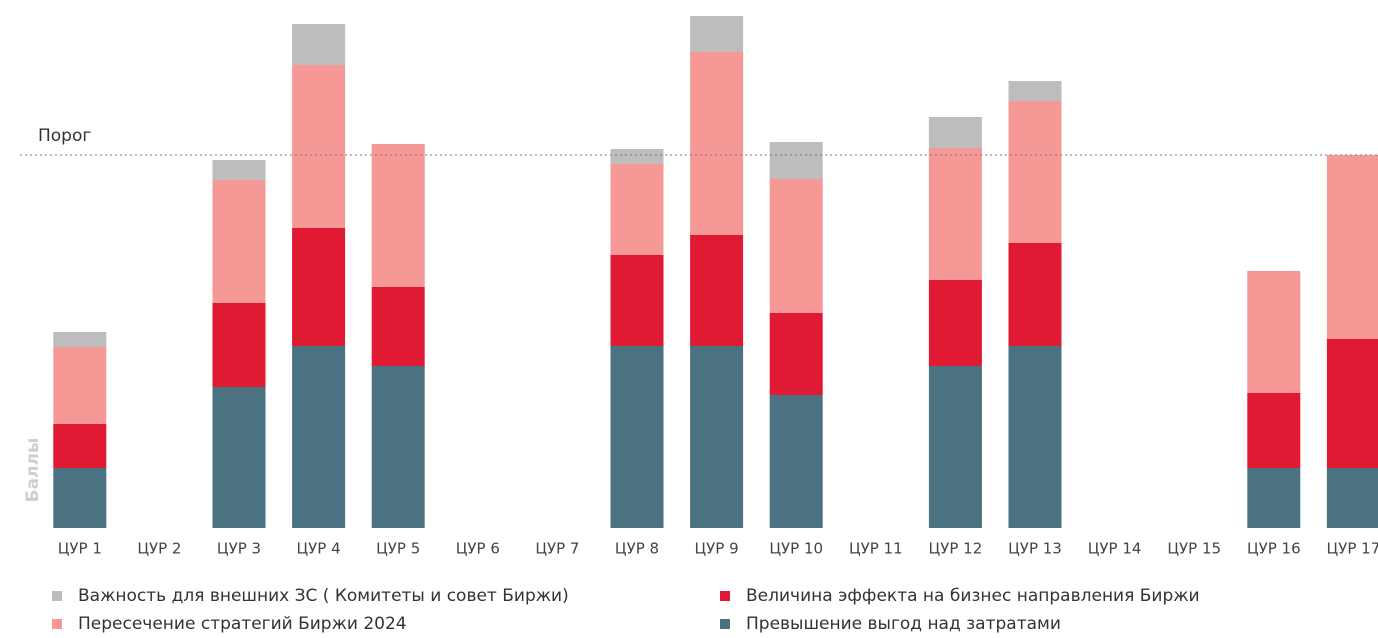 Image resolution: width=1378 pixels, height=638 pixels. Describe the element at coordinates (717, 549) in the screenshot. I see `x-tick-label: ЦУР 9` at that location.